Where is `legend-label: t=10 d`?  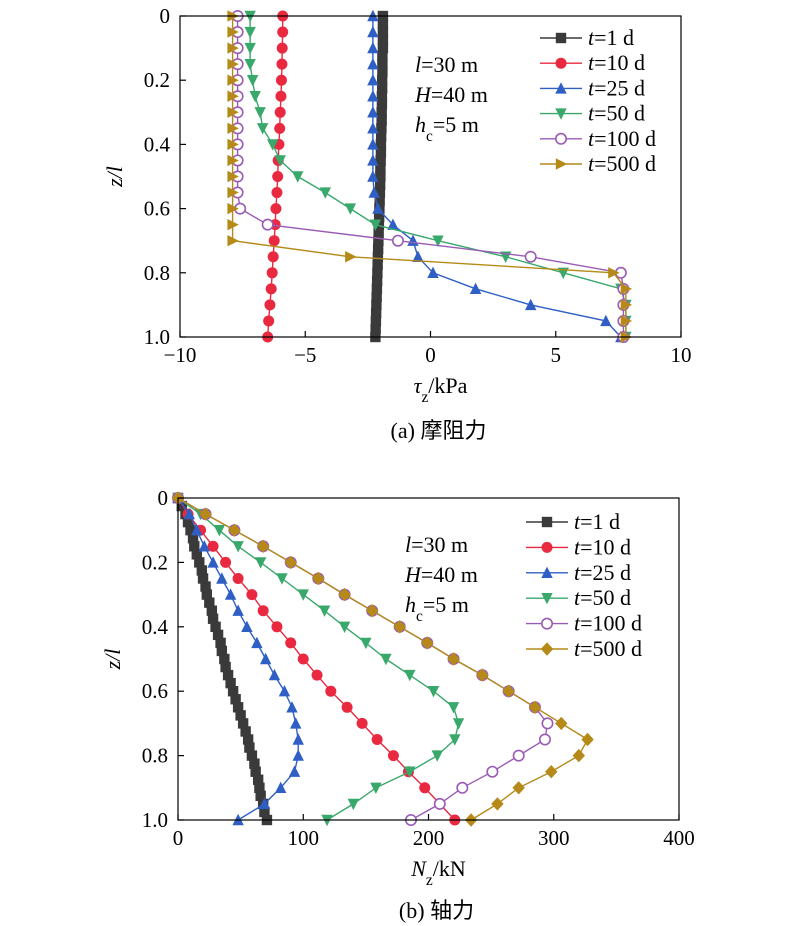 legend-label: t=10 d is located at coordinates (602, 546).